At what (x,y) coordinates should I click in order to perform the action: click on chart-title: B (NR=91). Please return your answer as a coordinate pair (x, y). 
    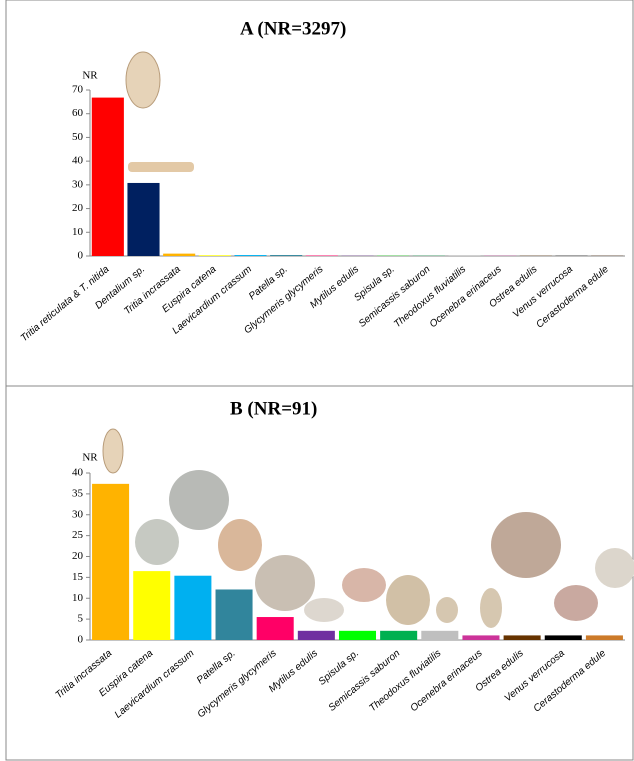
    Looking at the image, I should click on (273, 408).